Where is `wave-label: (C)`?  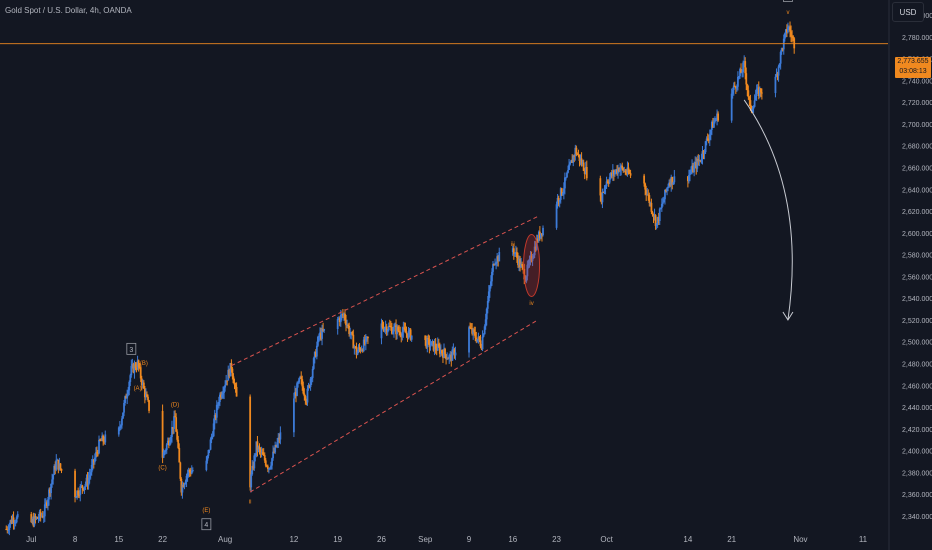
wave-label: (C) is located at coordinates (162, 468).